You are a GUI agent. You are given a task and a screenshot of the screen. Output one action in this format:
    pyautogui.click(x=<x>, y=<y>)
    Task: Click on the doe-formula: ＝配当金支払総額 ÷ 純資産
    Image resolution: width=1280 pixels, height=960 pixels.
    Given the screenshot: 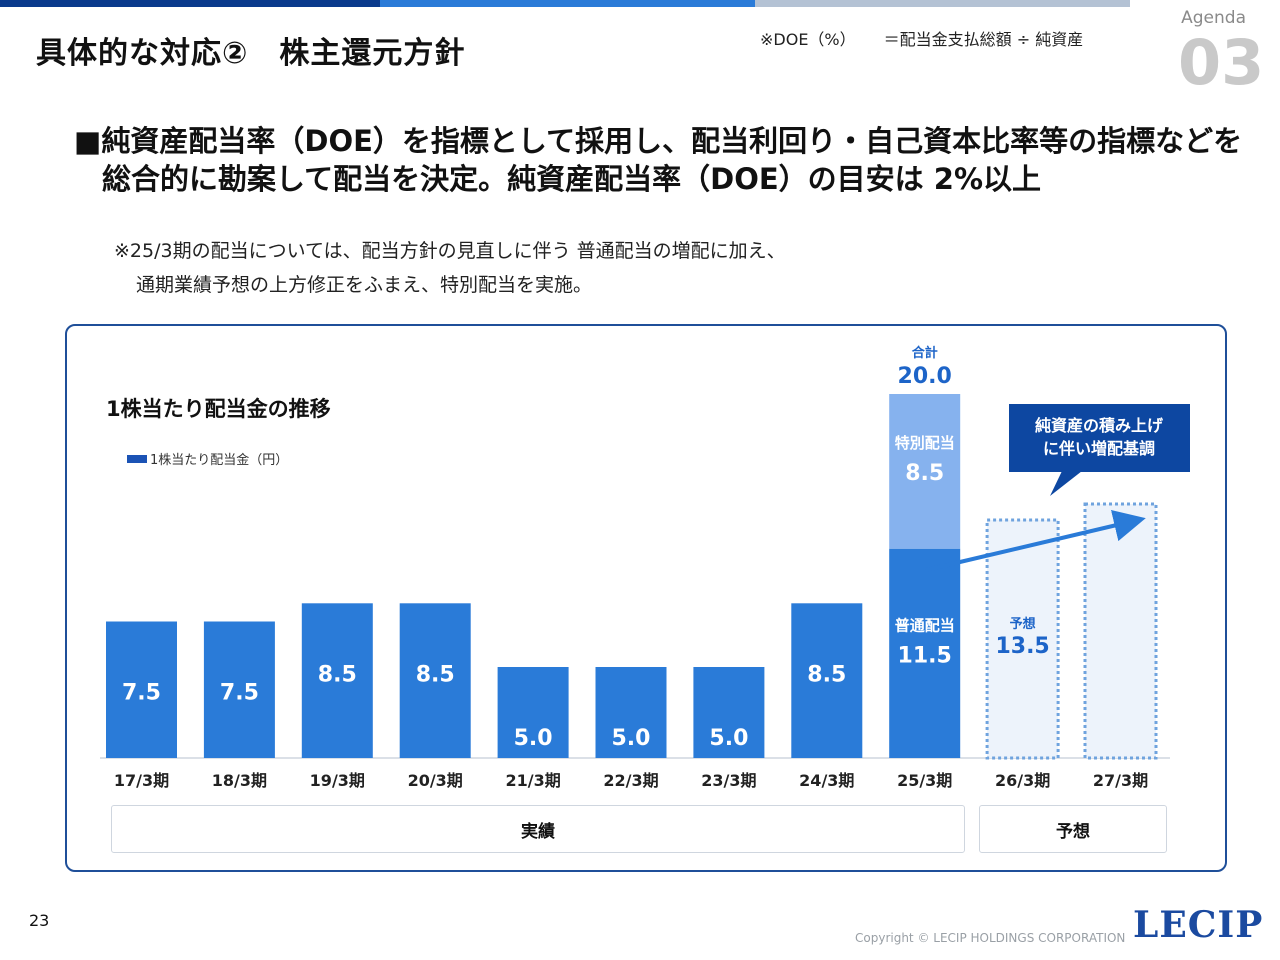 What is the action you would take?
    pyautogui.click(x=983, y=39)
    